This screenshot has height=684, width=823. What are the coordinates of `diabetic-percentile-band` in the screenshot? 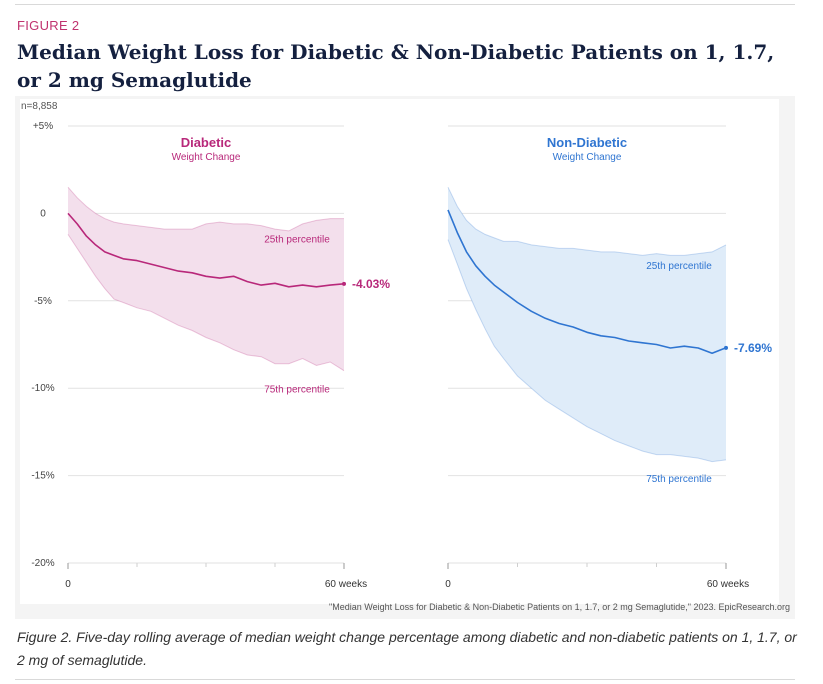 It's located at (206, 279).